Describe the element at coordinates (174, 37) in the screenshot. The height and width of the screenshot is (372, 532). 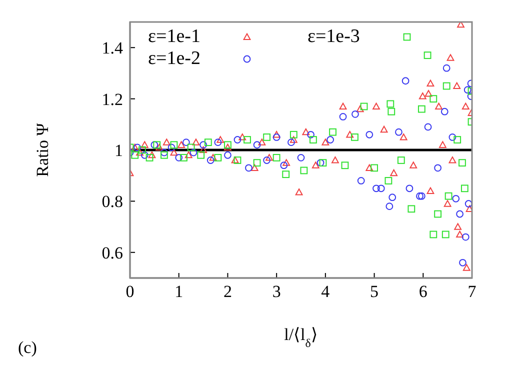
I see `legend-label: ε=1e-1` at that location.